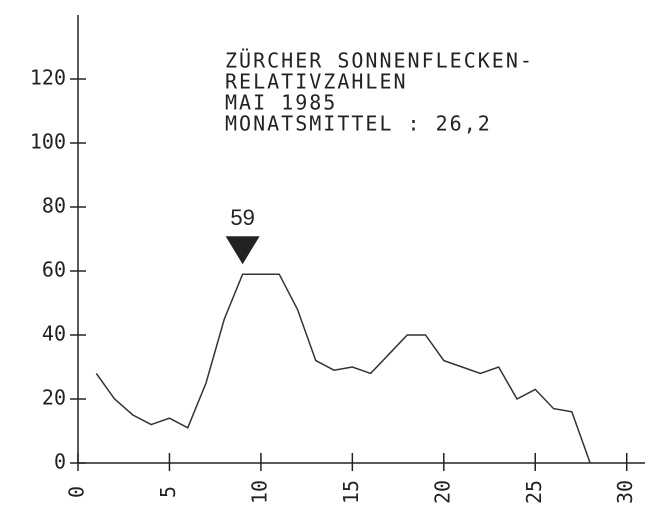 Image resolution: width=650 pixels, height=510 pixels. What do you see at coordinates (168, 492) in the screenshot?
I see `x-tick-label: 5` at bounding box center [168, 492].